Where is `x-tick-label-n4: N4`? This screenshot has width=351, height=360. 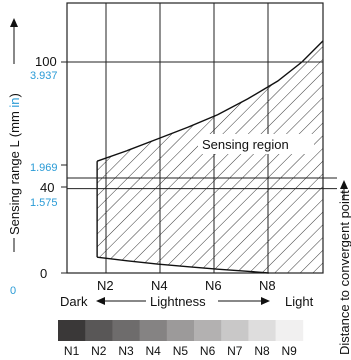
x-tick-label-n4: N4 is located at coordinates (159, 285).